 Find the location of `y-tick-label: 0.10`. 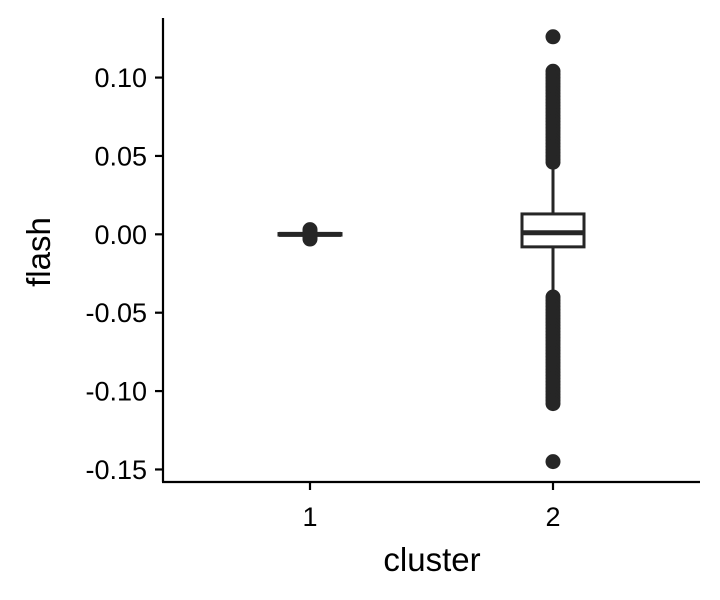

y-tick-label: 0.10 is located at coordinates (120, 78).